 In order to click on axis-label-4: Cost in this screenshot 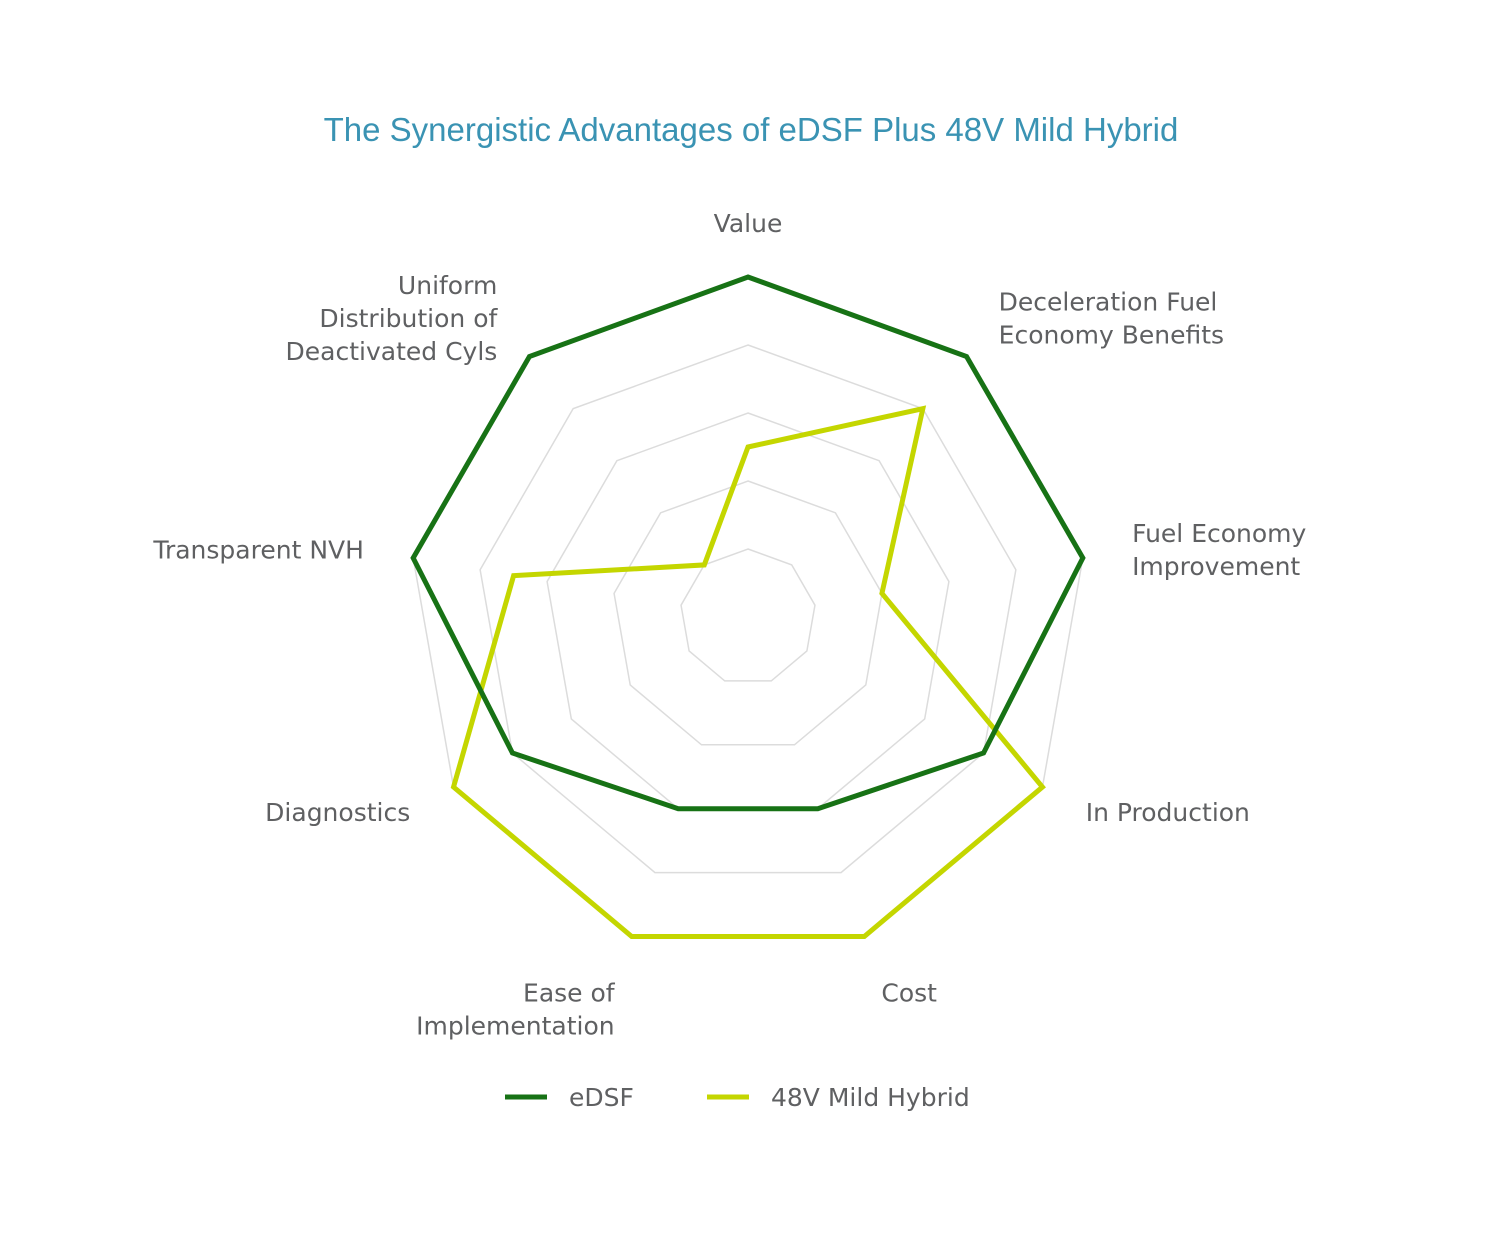, I will do `click(909, 992)`.